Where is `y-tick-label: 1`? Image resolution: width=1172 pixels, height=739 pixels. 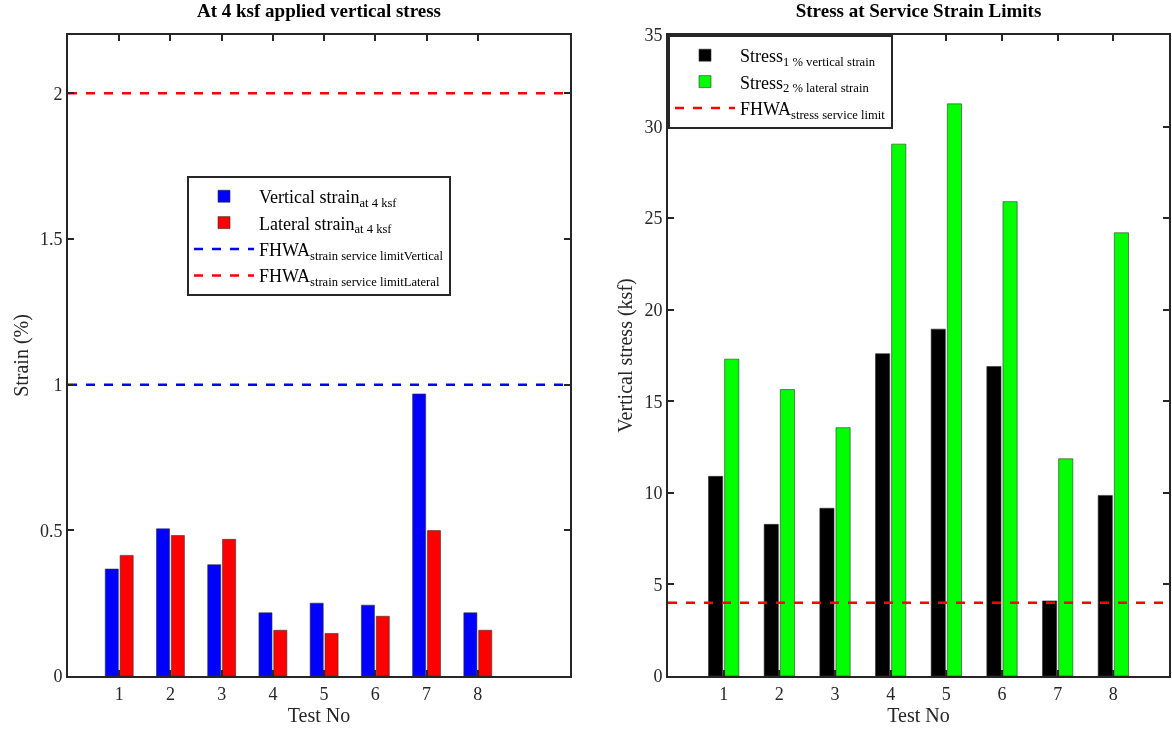
y-tick-label: 1 is located at coordinates (58, 384).